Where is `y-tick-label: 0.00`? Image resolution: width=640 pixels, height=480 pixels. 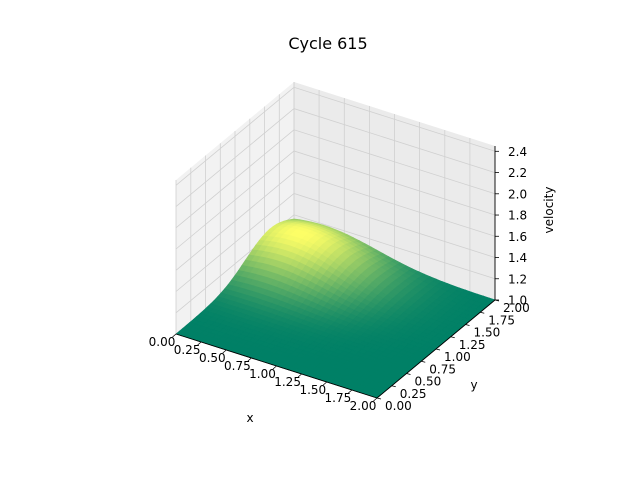 y-tick-label: 0.00 is located at coordinates (398, 406).